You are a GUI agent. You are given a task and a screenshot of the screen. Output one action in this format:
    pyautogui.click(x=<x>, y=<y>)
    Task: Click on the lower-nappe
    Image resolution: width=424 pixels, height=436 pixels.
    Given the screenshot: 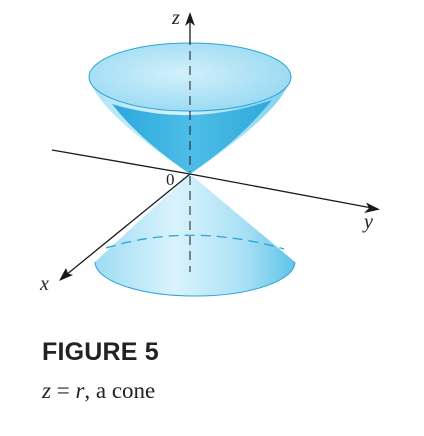 What is the action you would take?
    pyautogui.click(x=195, y=235)
    